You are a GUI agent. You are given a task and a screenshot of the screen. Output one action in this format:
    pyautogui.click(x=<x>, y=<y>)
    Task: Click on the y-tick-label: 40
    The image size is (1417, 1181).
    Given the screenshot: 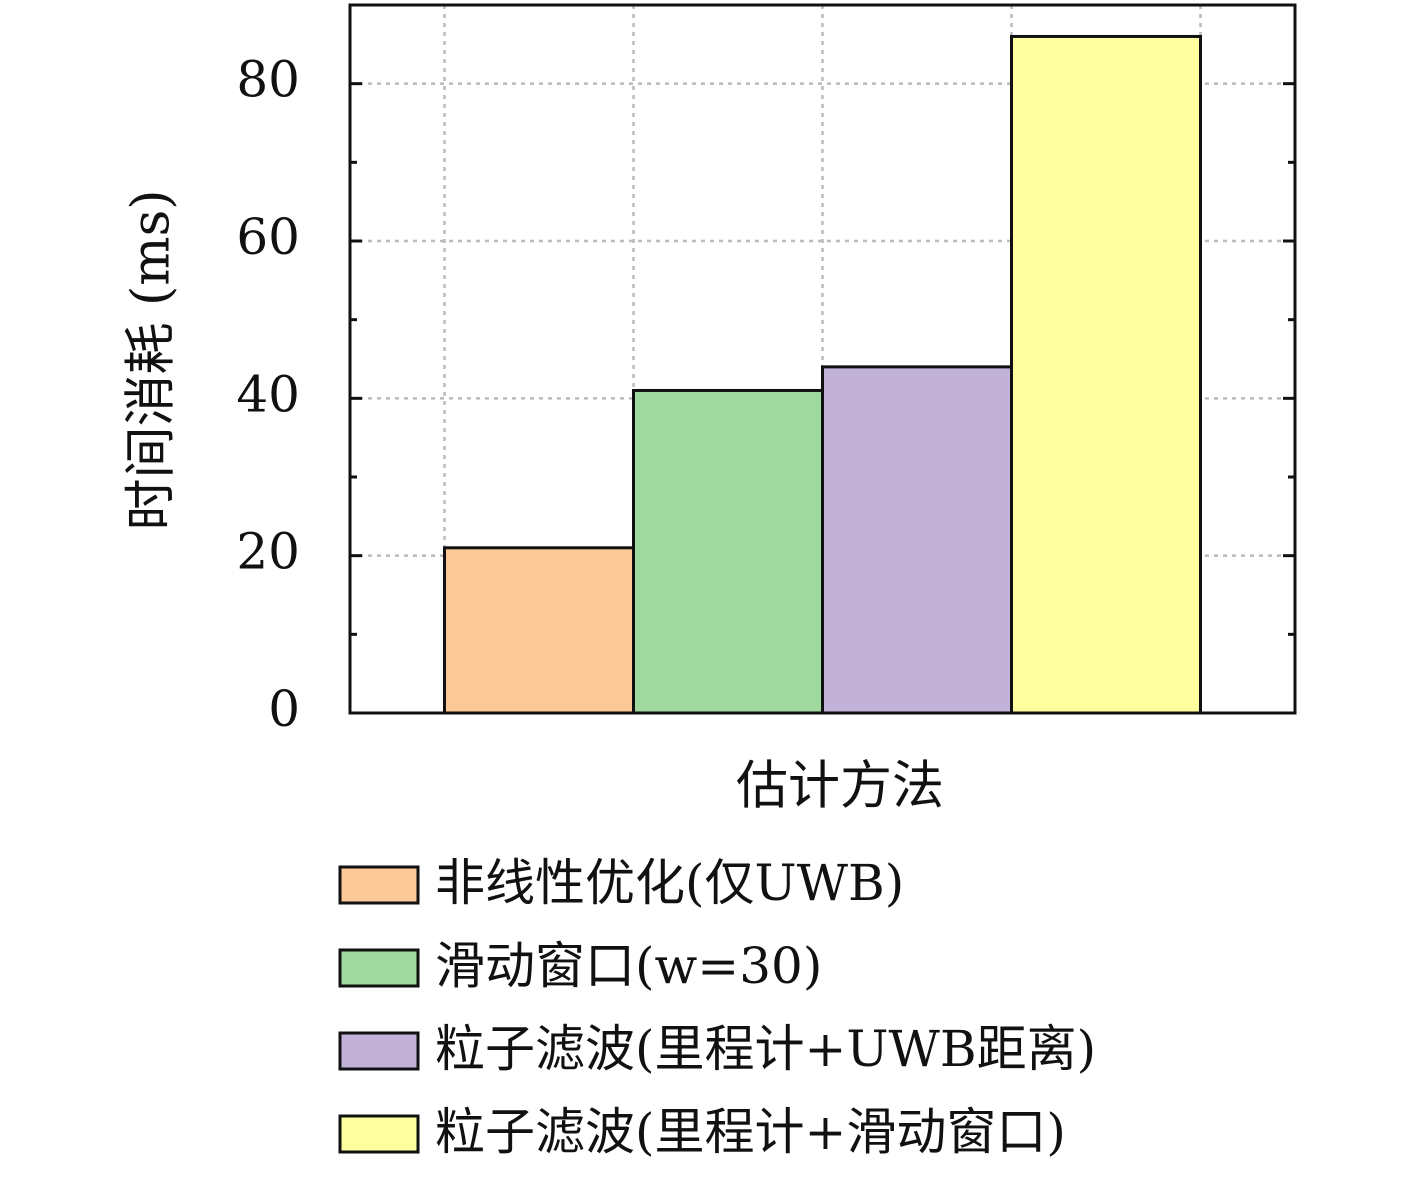 What is the action you would take?
    pyautogui.click(x=268, y=394)
    